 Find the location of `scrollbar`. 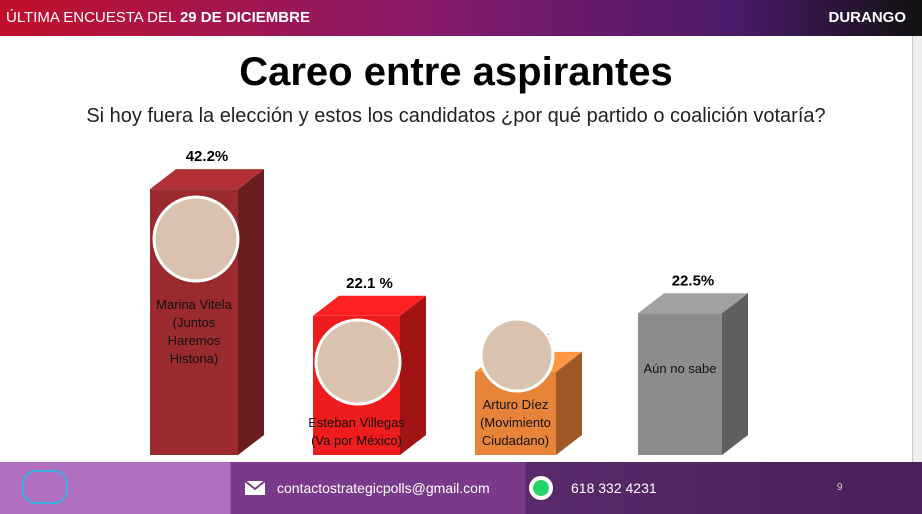

scrollbar is located at coordinates (917, 249).